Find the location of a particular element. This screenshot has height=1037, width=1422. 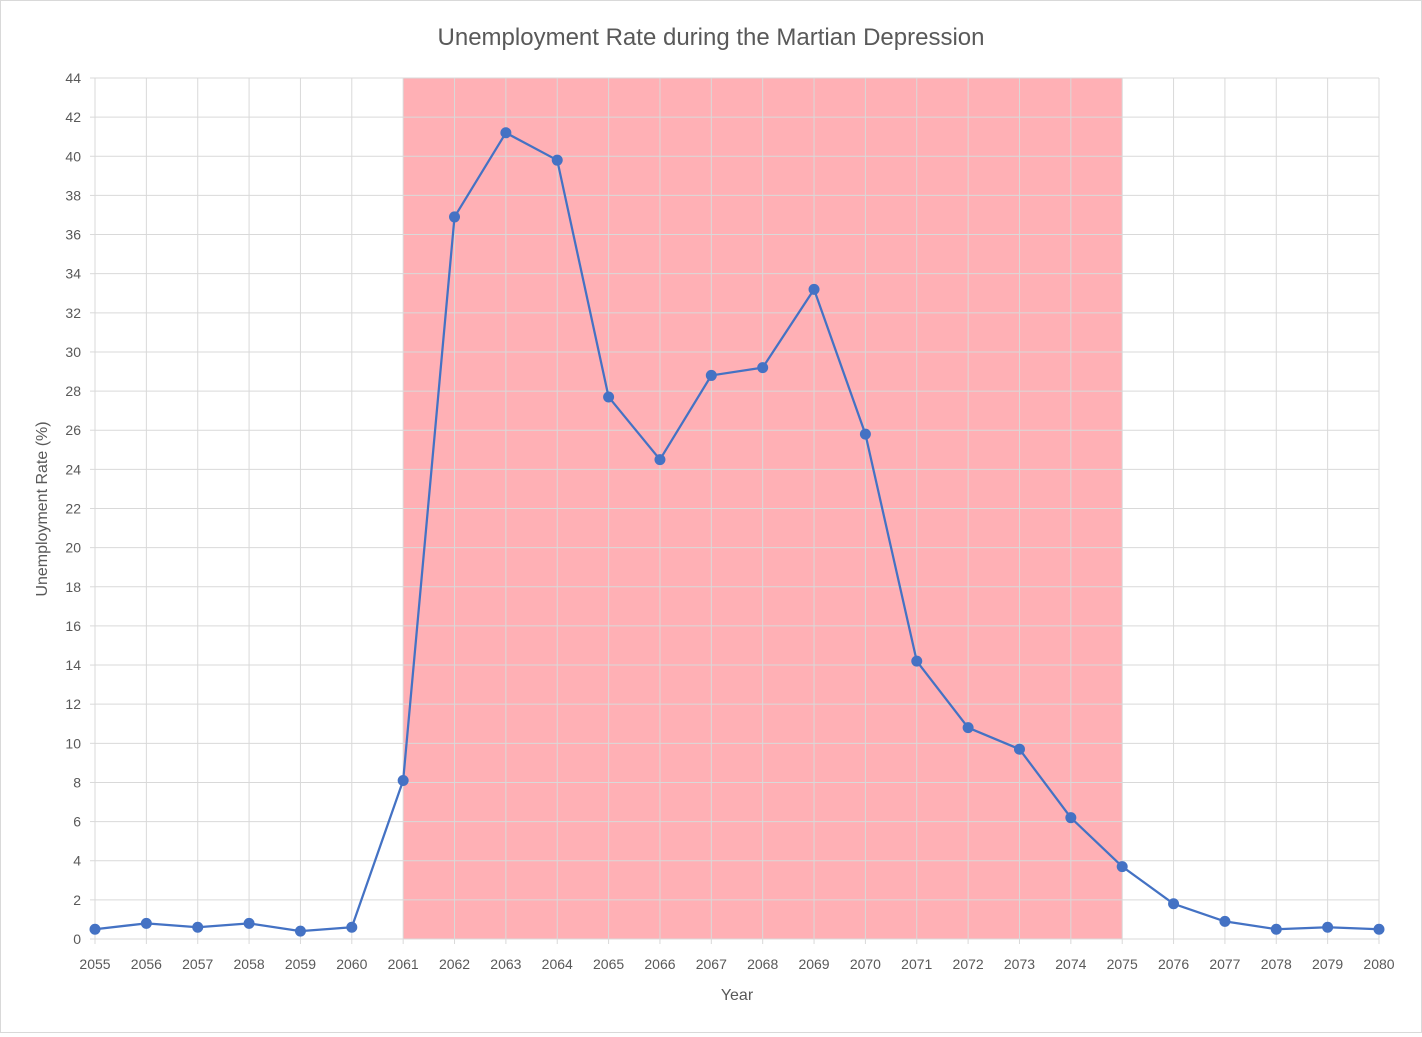

x-axis-label: Year is located at coordinates (737, 995).